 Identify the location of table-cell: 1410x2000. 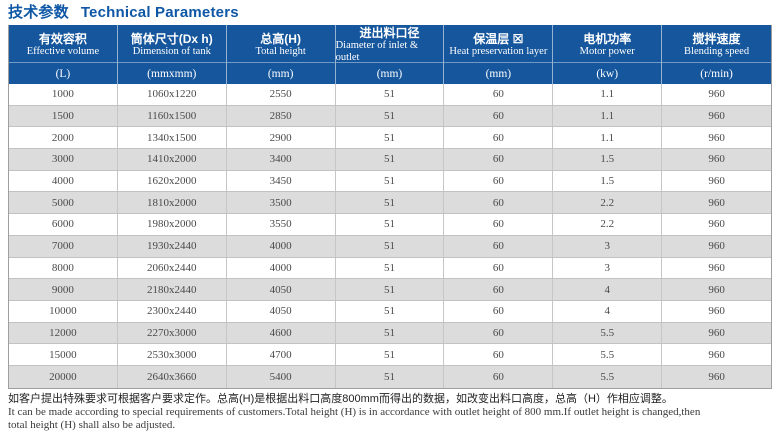
(172, 159).